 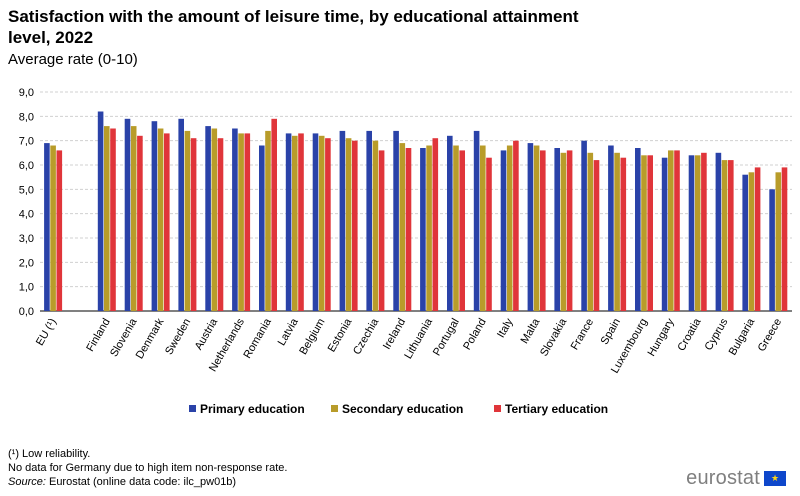 What do you see at coordinates (554, 337) in the screenshot?
I see `x-category-label: Slovakia` at bounding box center [554, 337].